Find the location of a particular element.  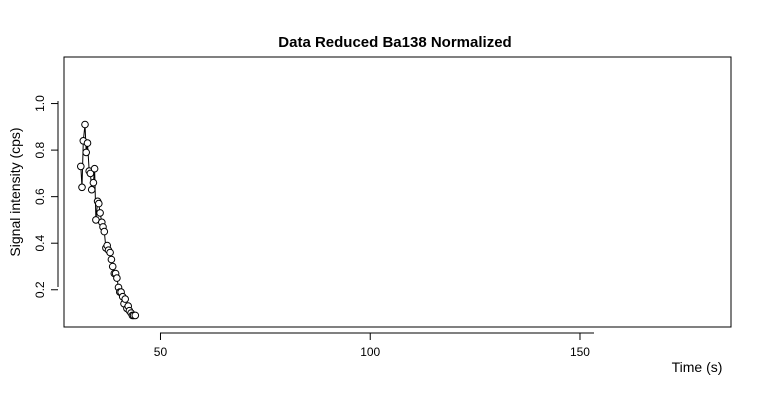

y-ticks: 0.2 0.4 0.6 0.8 1.0 is located at coordinates (45, 196).